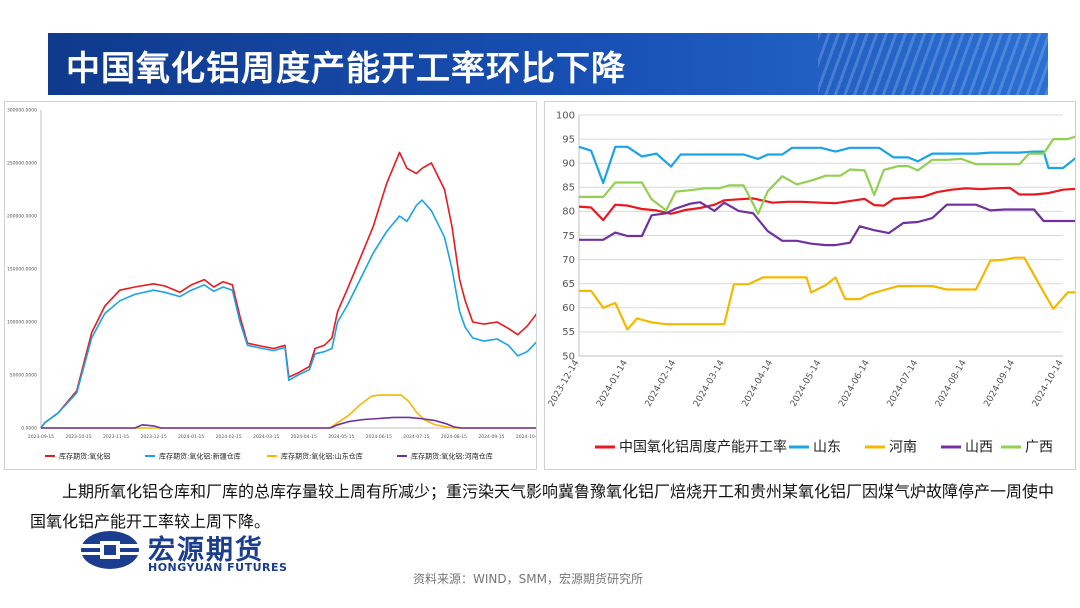  Describe the element at coordinates (703, 447) in the screenshot. I see `legend-label: 中国氧化铝周度产能开工率` at that location.